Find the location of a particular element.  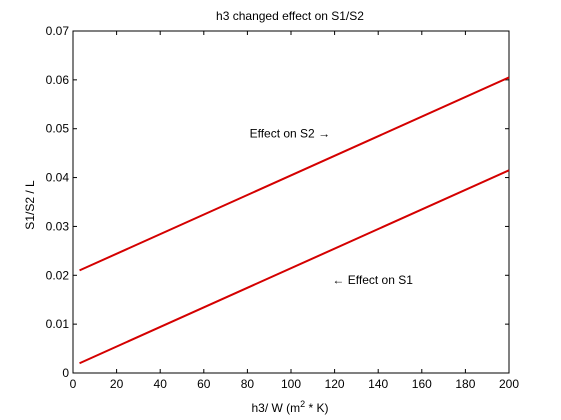

x-tick-label: 120 is located at coordinates (335, 384).